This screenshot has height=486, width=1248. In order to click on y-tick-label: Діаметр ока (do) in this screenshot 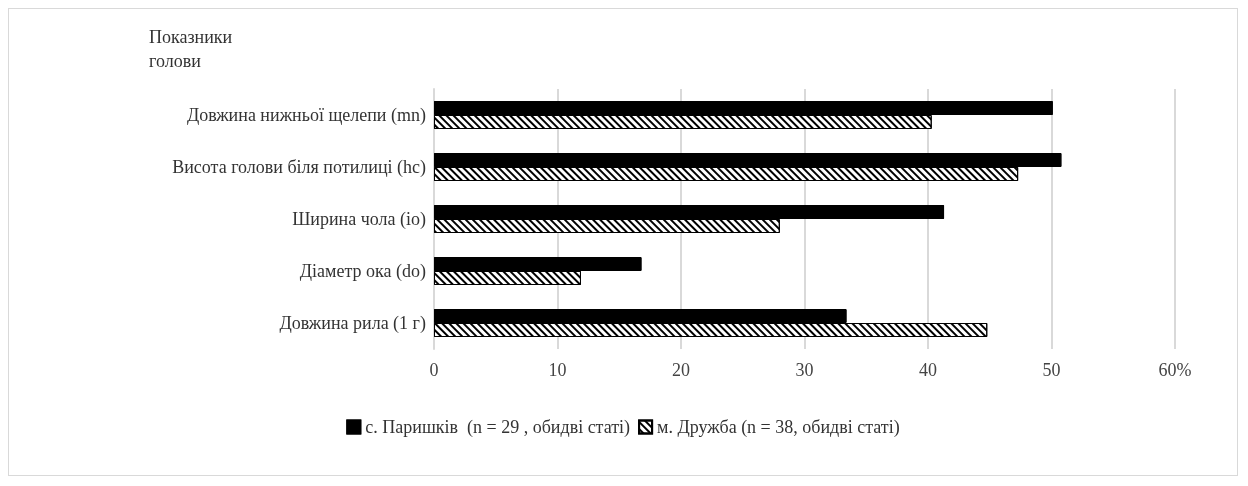, I will do `click(362, 271)`.